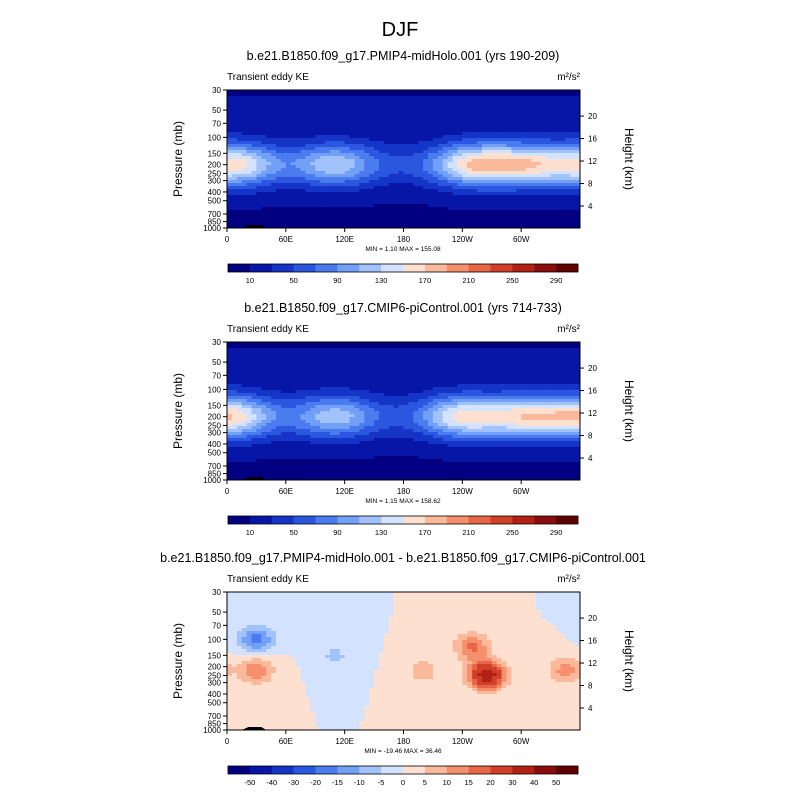 Image resolution: width=800 pixels, height=800 pixels. Describe the element at coordinates (215, 181) in the screenshot. I see `y-tick-label: 300` at that location.